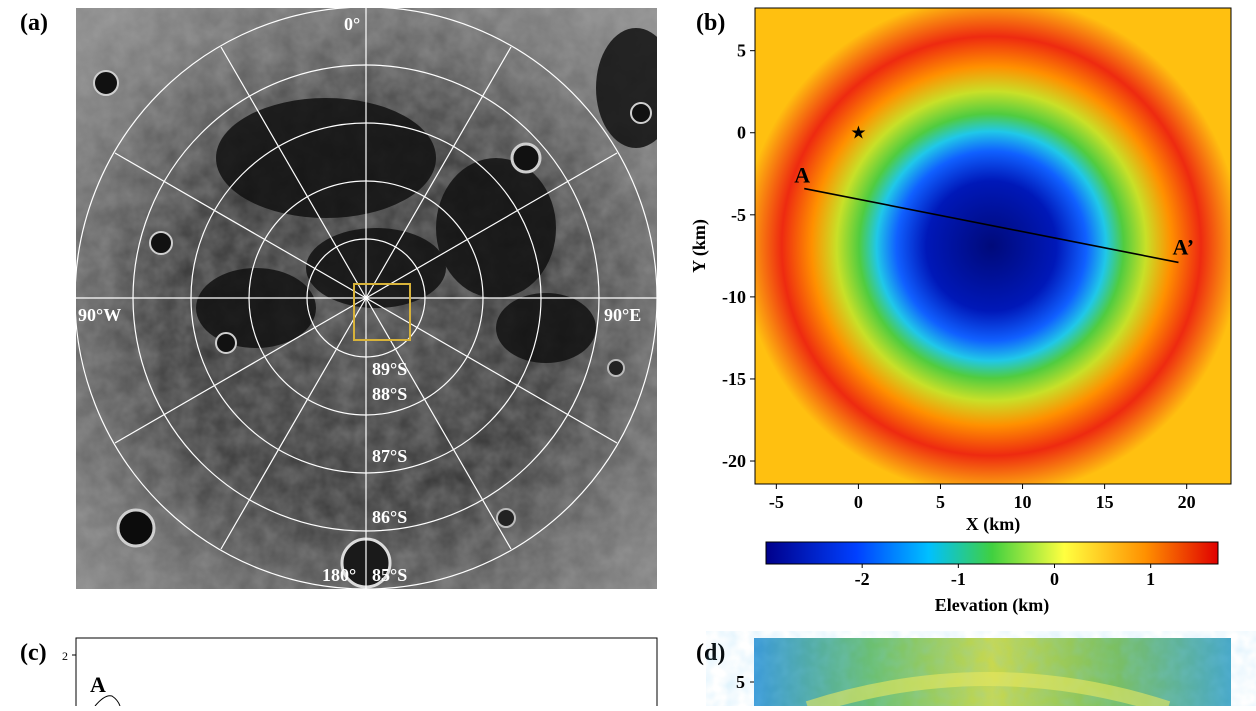 This screenshot has width=1256, height=711. Describe the element at coordinates (992, 605) in the screenshot. I see `colorbar-label: Elevation (km)` at that location.